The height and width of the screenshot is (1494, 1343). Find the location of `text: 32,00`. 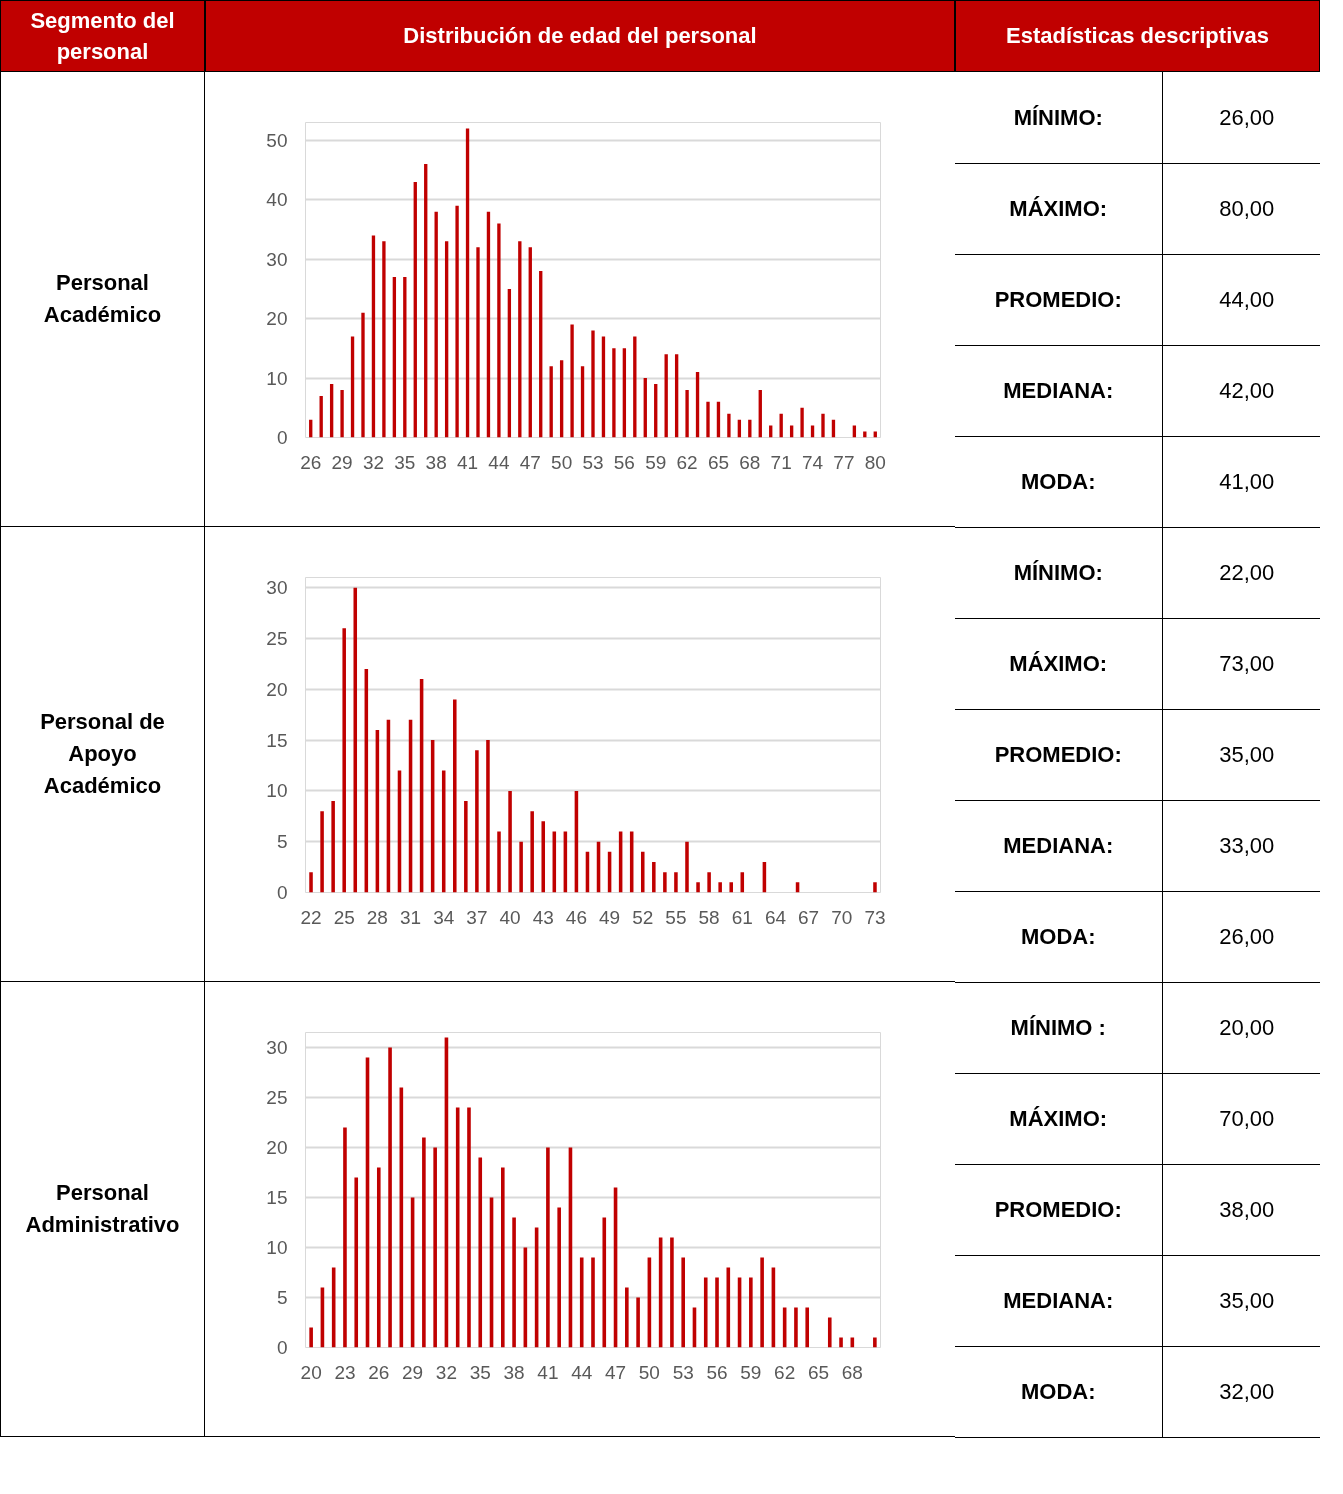

text: 32,00 is located at coordinates (1241, 1391).